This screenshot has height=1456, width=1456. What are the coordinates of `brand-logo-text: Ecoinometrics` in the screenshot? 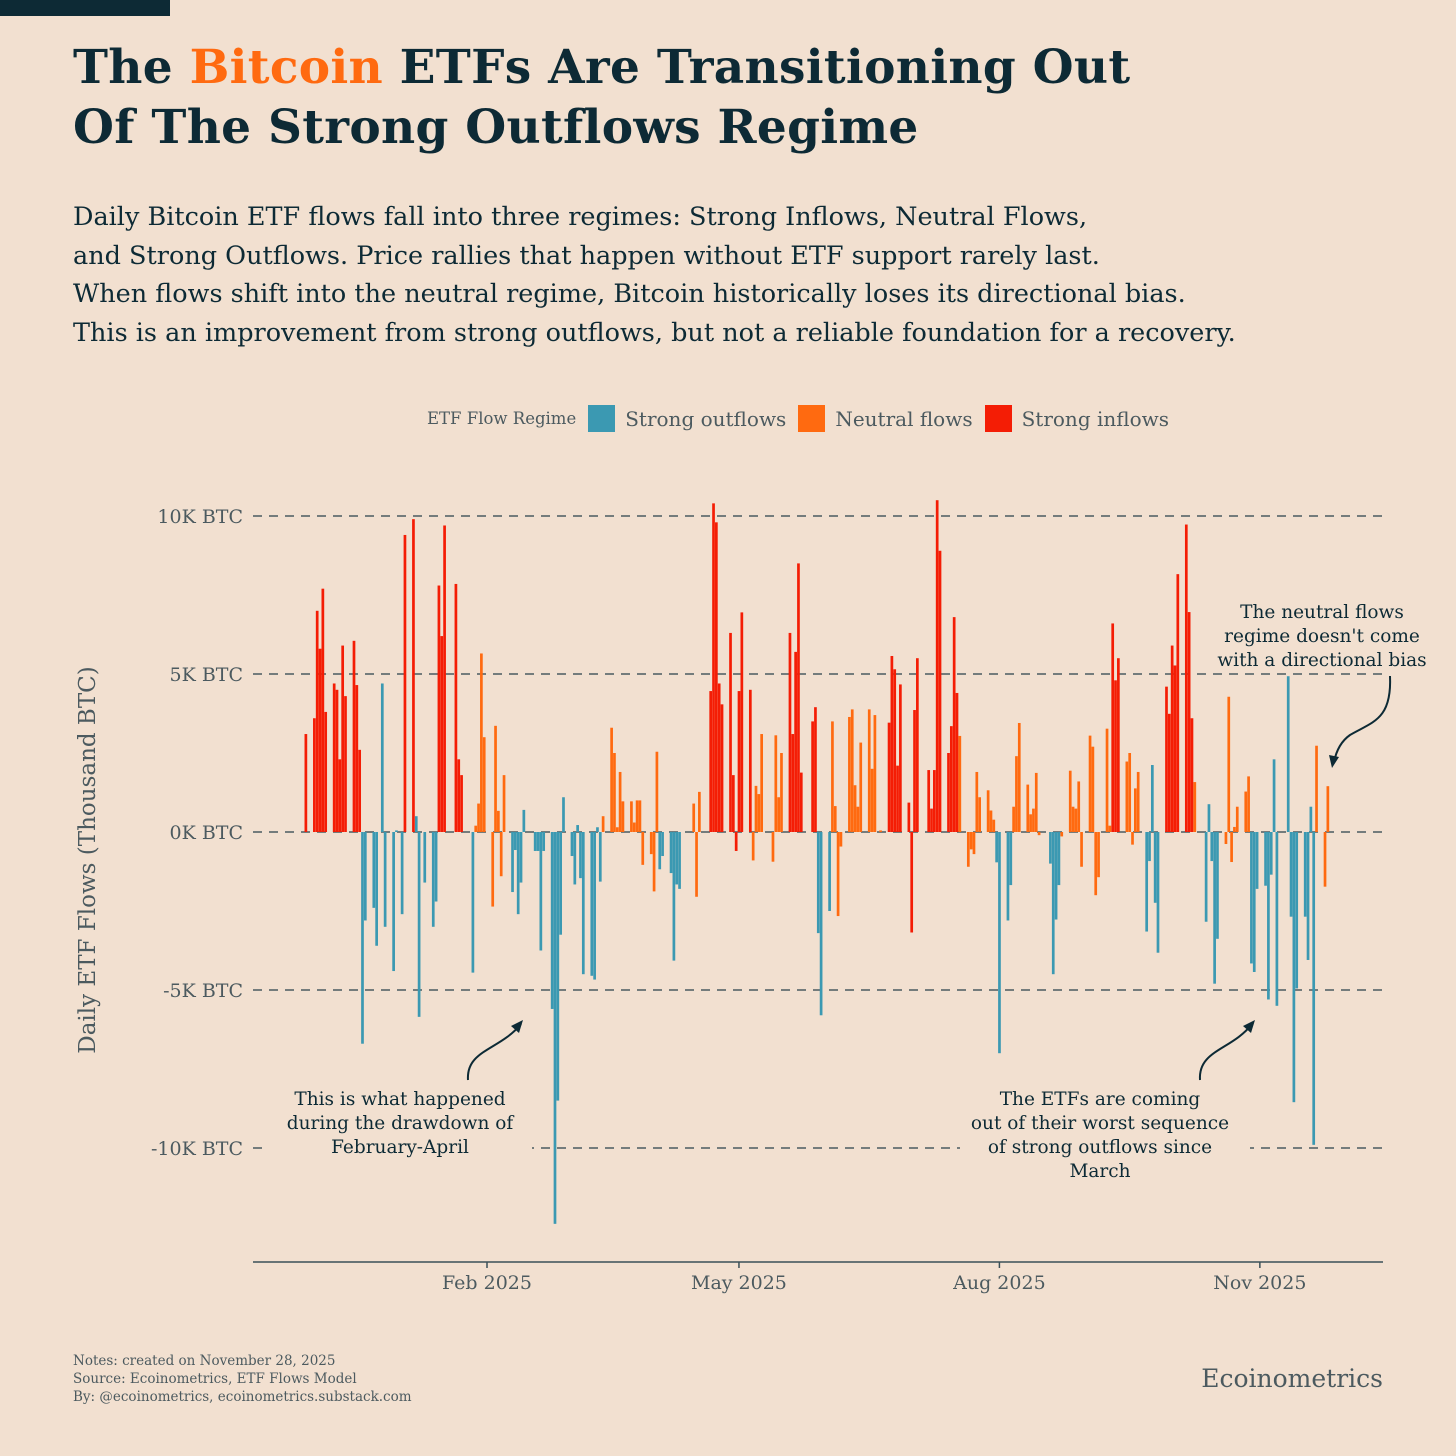 It's located at (1292, 1378).